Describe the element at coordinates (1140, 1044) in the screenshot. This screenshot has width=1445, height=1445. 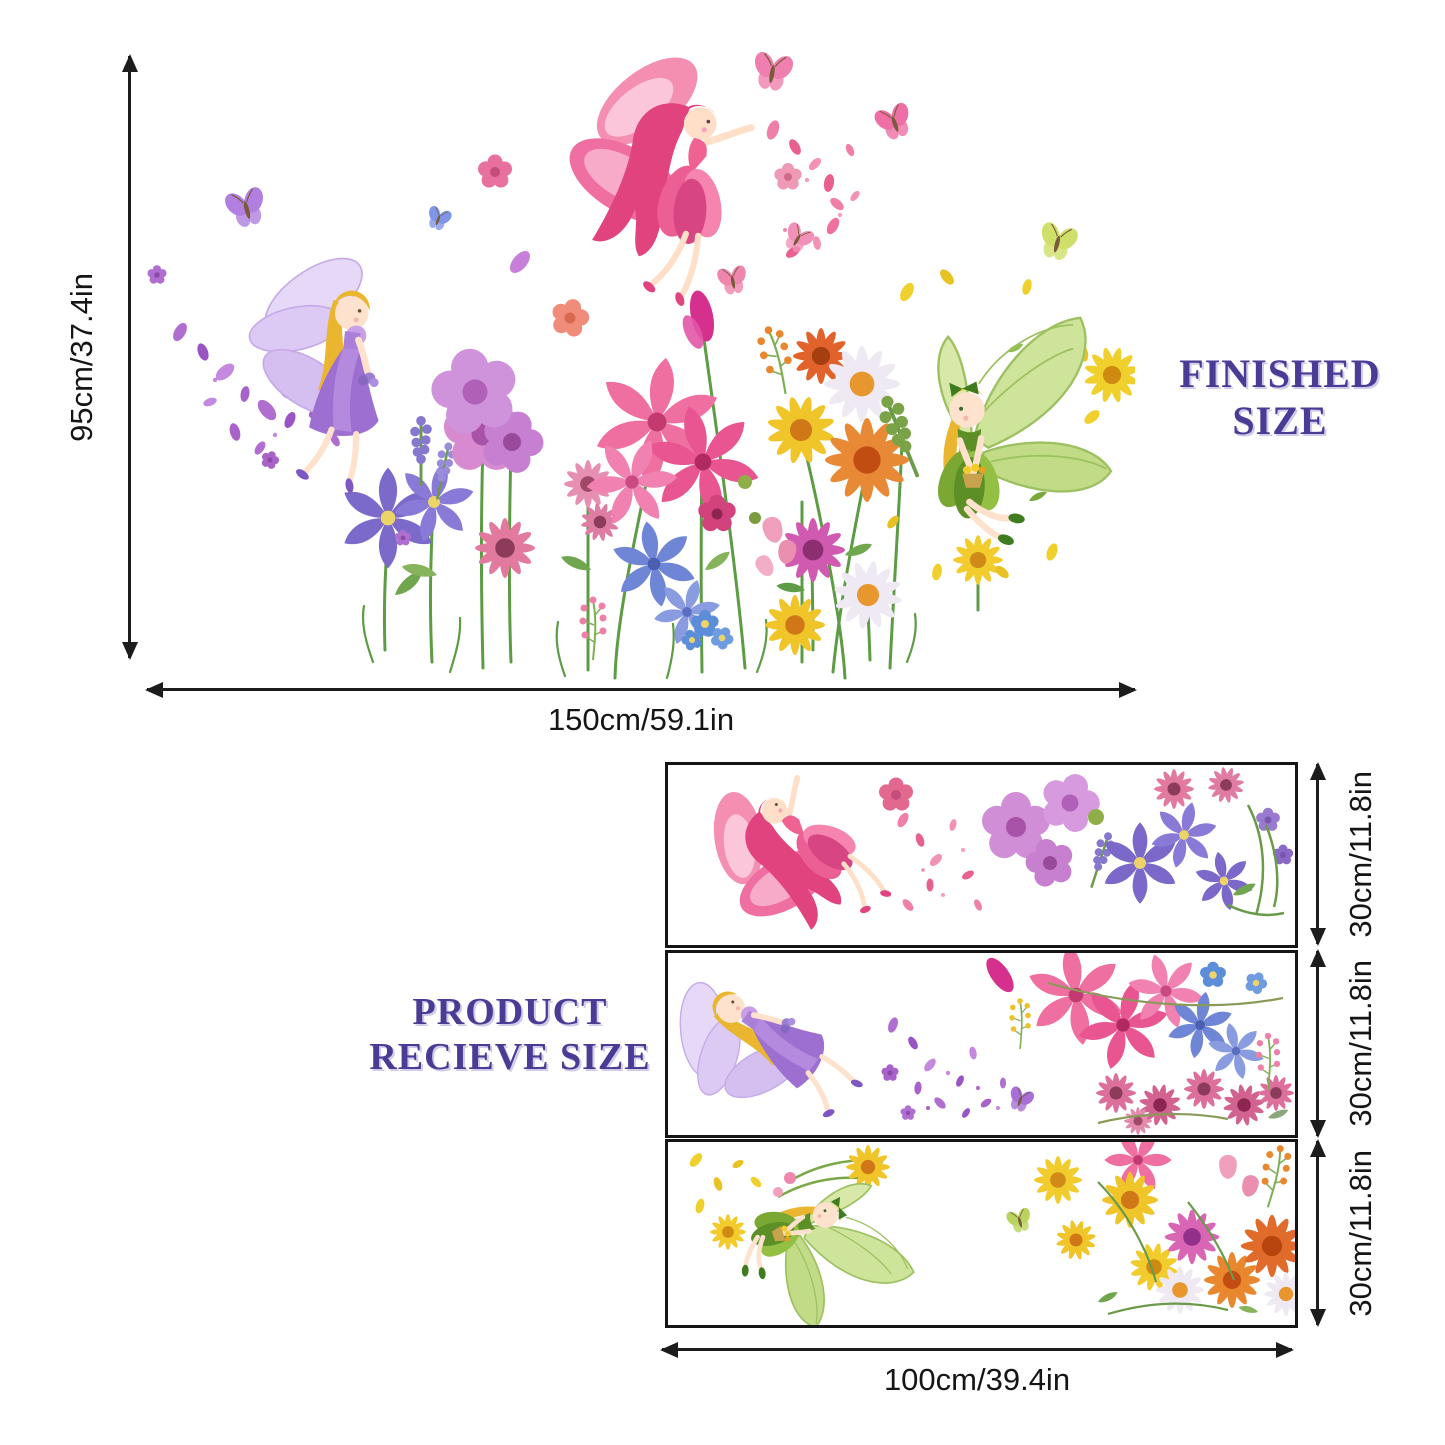
I see `sheet2-pink-lilies` at that location.